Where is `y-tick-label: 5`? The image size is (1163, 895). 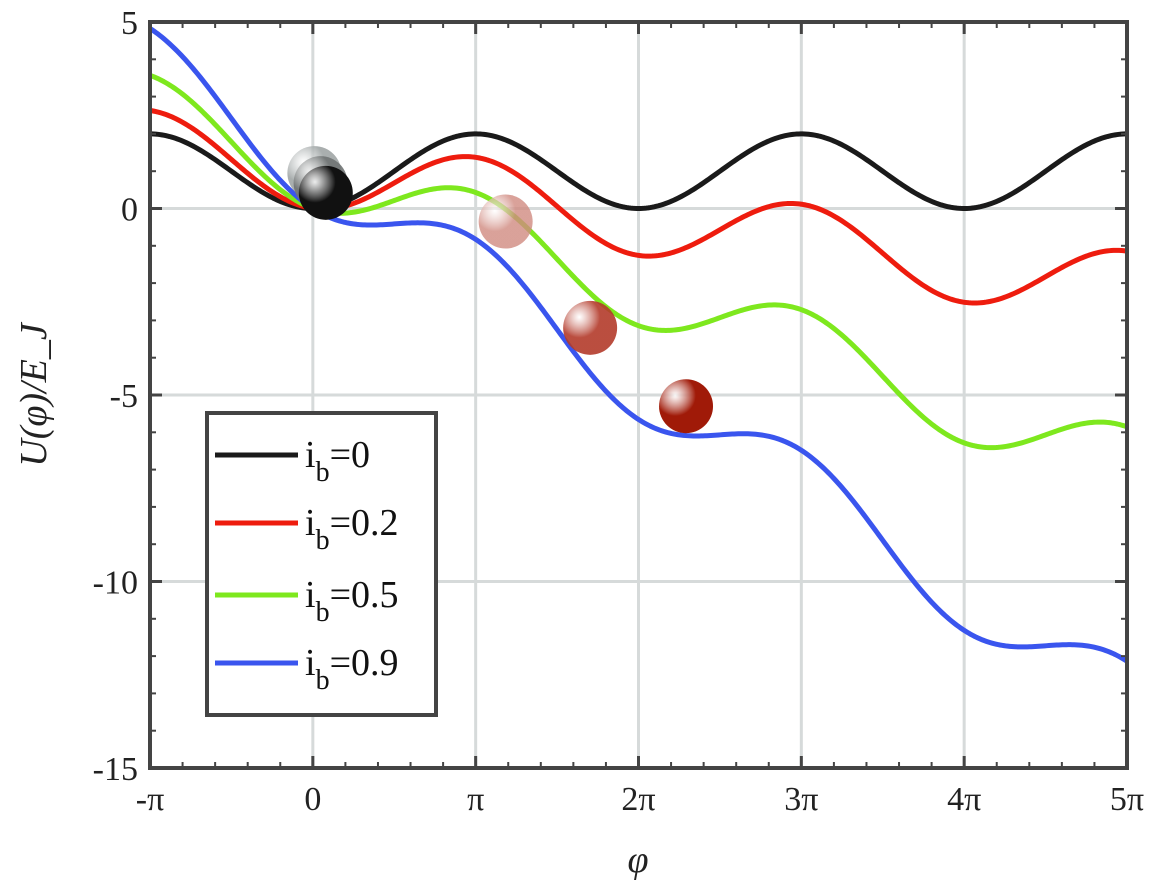 y-tick-label: 5 is located at coordinates (129, 23).